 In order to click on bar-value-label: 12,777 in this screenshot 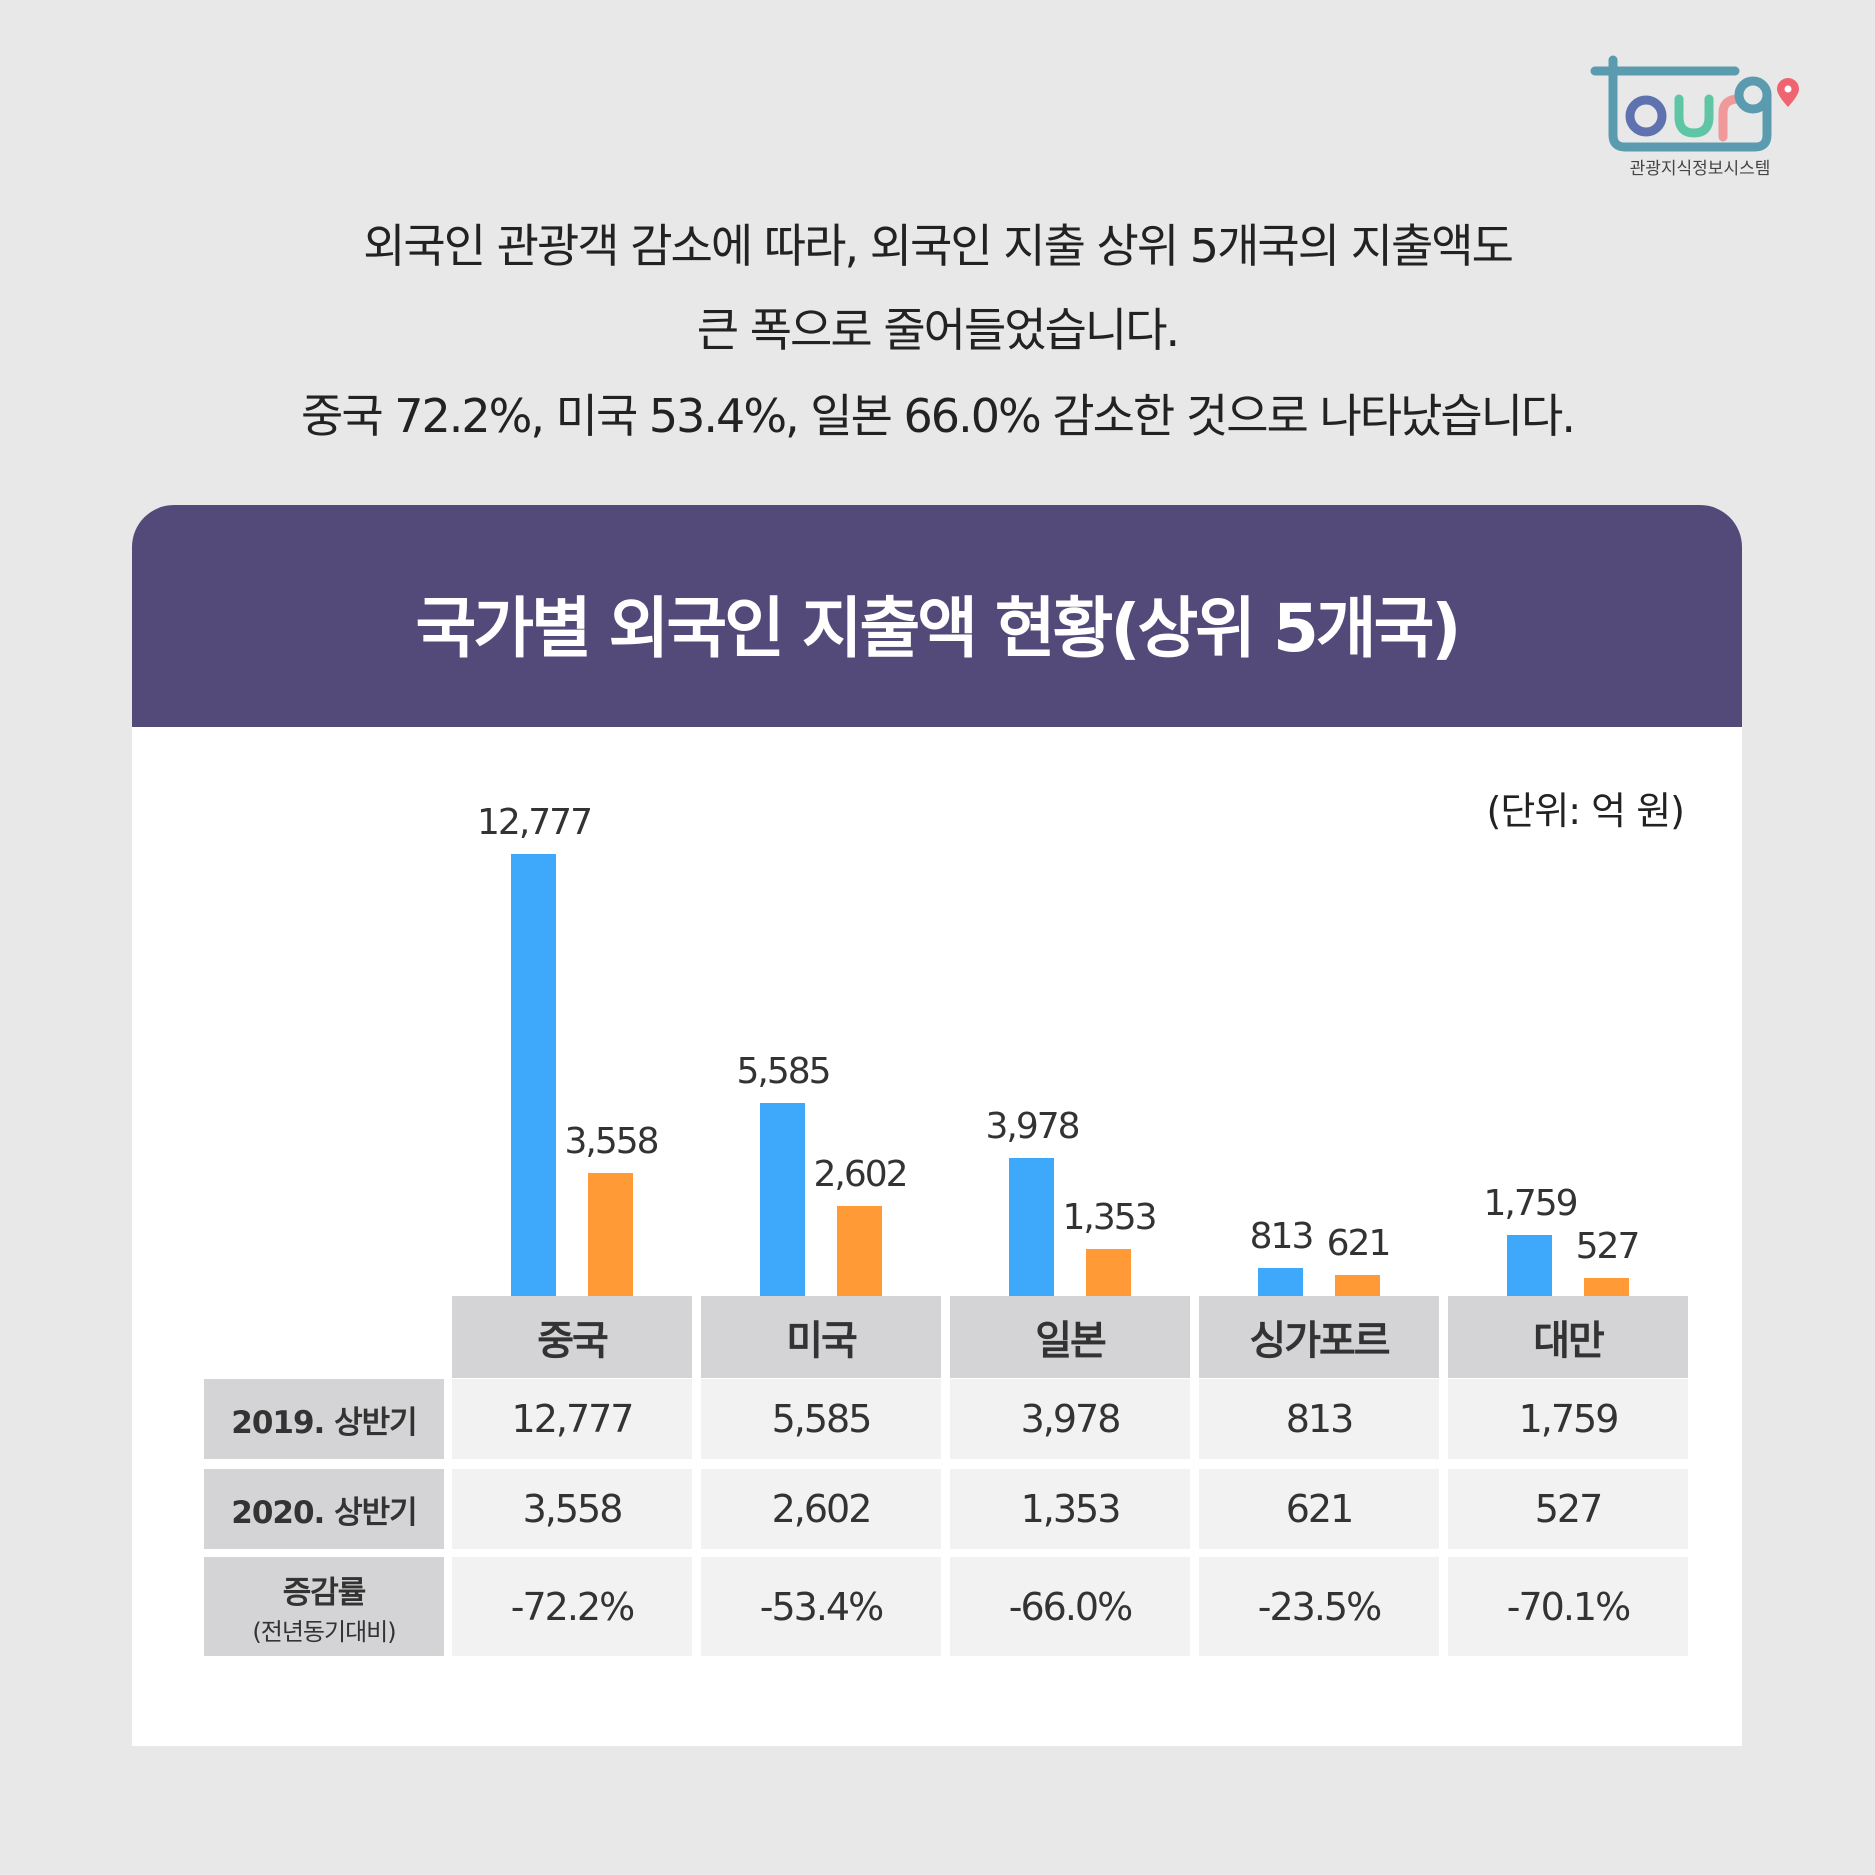, I will do `click(535, 822)`.